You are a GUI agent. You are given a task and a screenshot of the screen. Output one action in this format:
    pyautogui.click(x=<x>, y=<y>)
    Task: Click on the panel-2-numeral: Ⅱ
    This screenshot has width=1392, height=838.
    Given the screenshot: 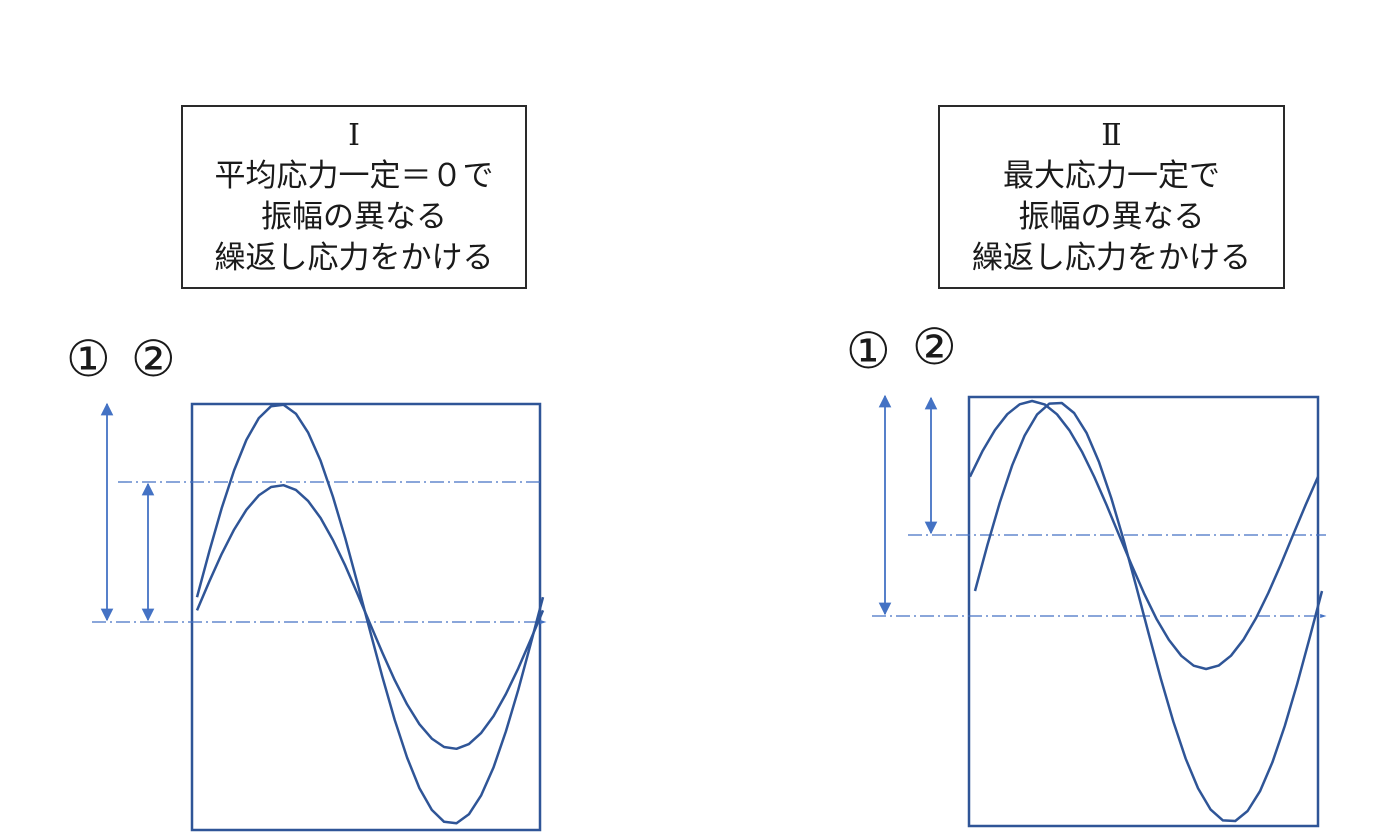 What is the action you would take?
    pyautogui.click(x=1111, y=135)
    